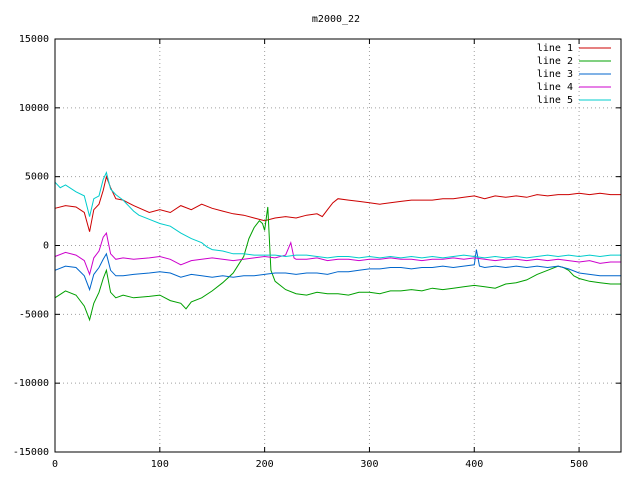 Image resolution: width=640 pixels, height=480 pixels. What do you see at coordinates (55, 464) in the screenshot?
I see `x-tick-label: 0` at bounding box center [55, 464].